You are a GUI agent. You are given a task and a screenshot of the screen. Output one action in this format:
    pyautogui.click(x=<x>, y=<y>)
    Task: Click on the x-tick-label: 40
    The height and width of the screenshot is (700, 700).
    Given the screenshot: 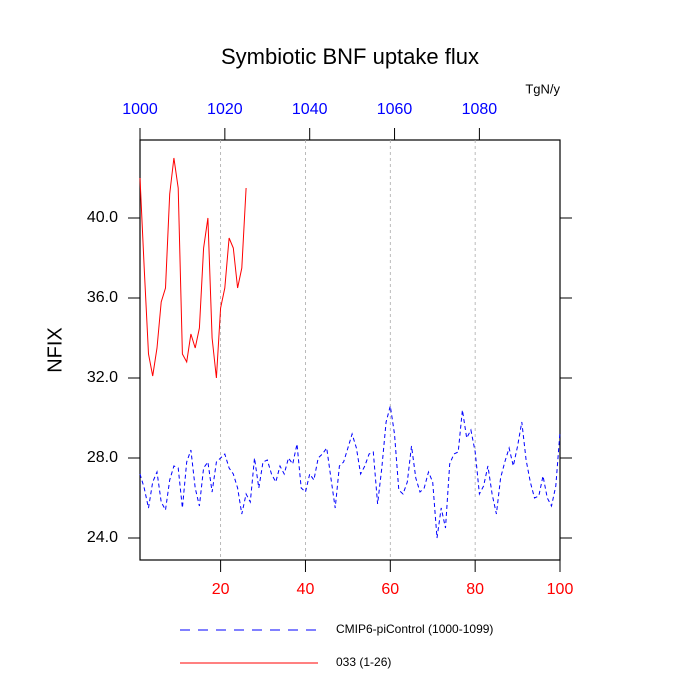 What is the action you would take?
    pyautogui.click(x=306, y=589)
    